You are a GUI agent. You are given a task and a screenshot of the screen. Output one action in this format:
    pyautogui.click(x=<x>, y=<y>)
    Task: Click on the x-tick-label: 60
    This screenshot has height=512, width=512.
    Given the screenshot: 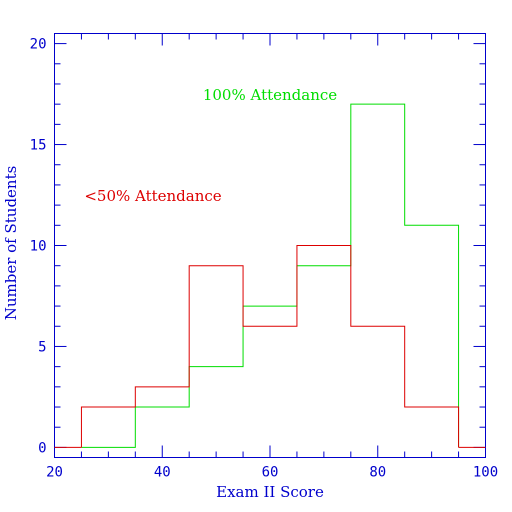 What is the action you would take?
    pyautogui.click(x=270, y=473)
    